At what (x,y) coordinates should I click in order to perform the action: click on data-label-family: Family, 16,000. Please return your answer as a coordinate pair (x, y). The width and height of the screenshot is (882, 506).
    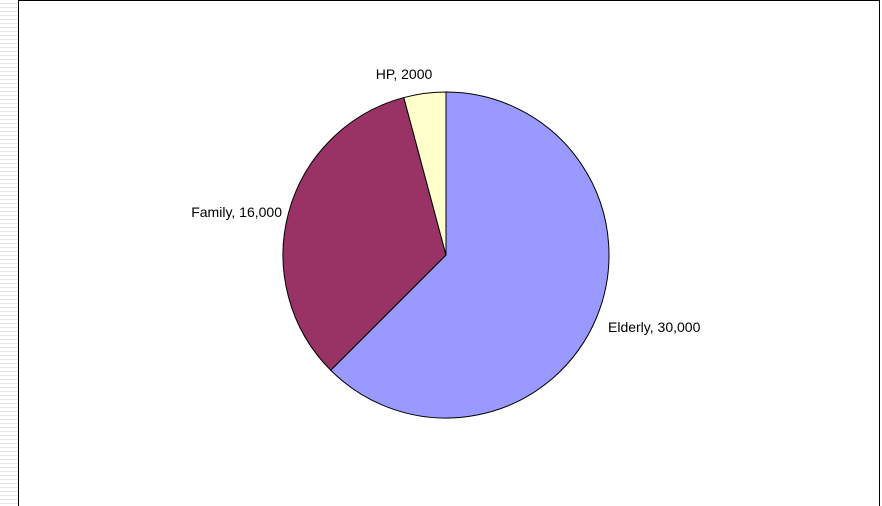
    Looking at the image, I should click on (236, 212).